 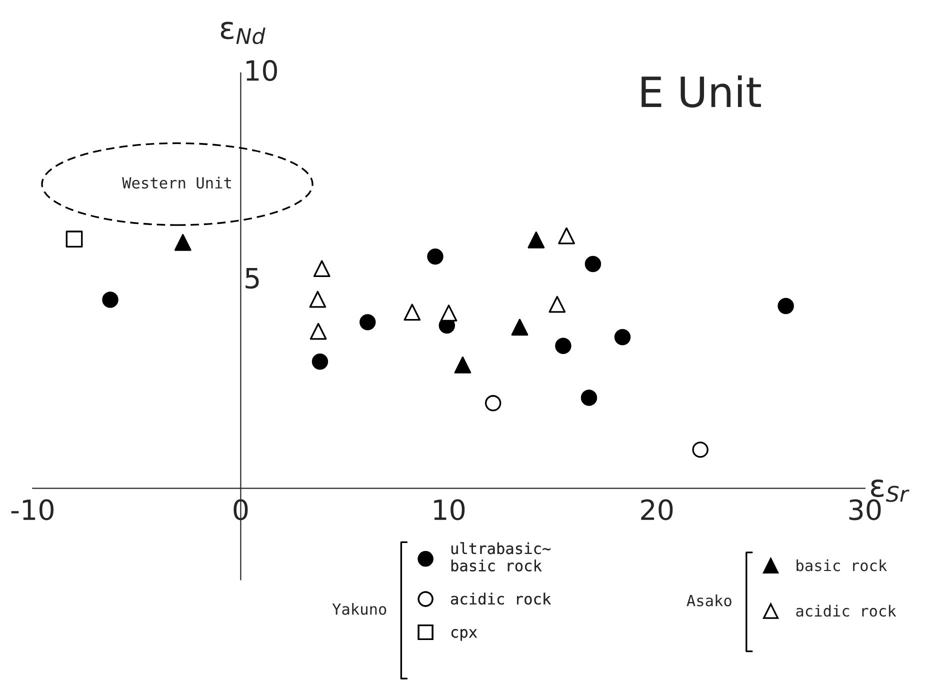 What do you see at coordinates (243, 33) in the screenshot?
I see `y-axis-title: ε$_{Nd}$` at bounding box center [243, 33].